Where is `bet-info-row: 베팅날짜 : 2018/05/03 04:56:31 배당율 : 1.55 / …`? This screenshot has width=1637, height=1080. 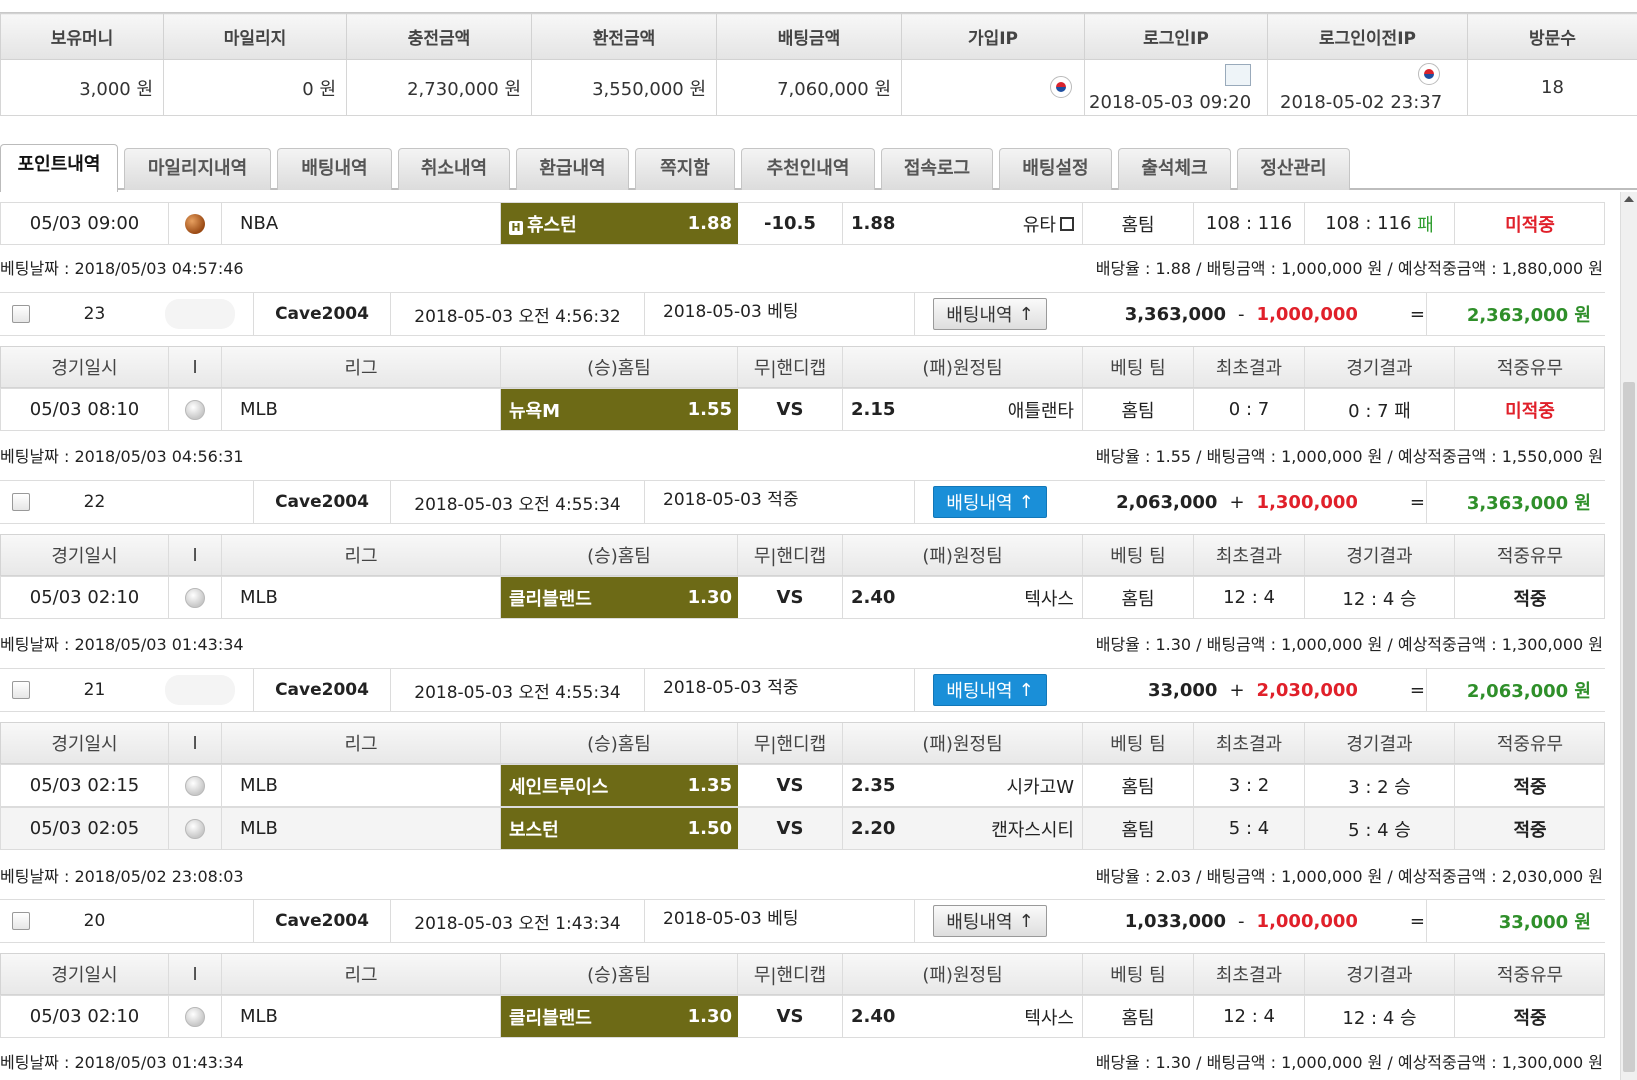
bet-info-row: 베팅날짜 : 2018/05/03 04:56:31 배당율 : 1.55 / … is located at coordinates (802, 457).